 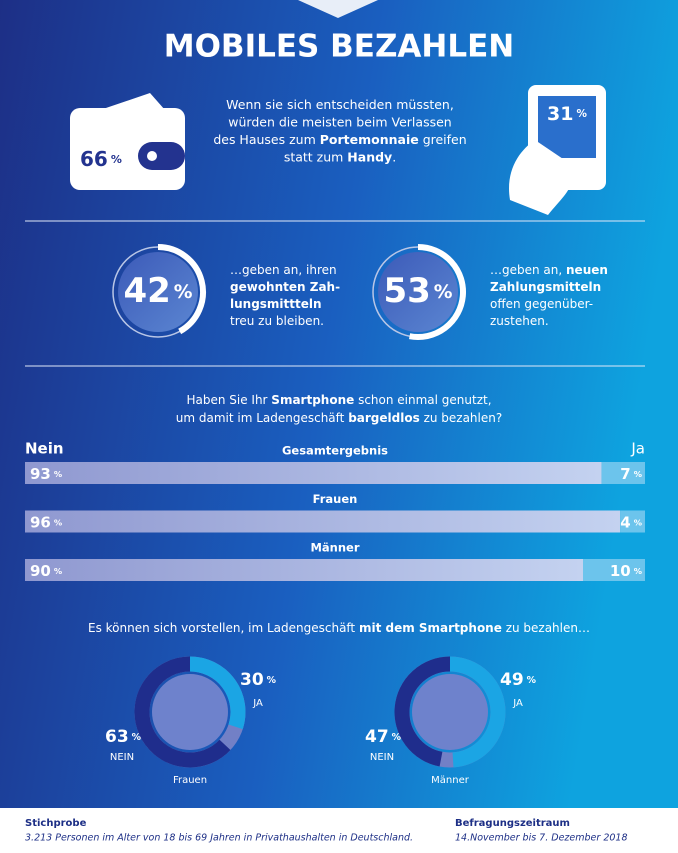 I want to click on text: Wenn sie sich entscheiden müssten,, so click(x=340, y=104).